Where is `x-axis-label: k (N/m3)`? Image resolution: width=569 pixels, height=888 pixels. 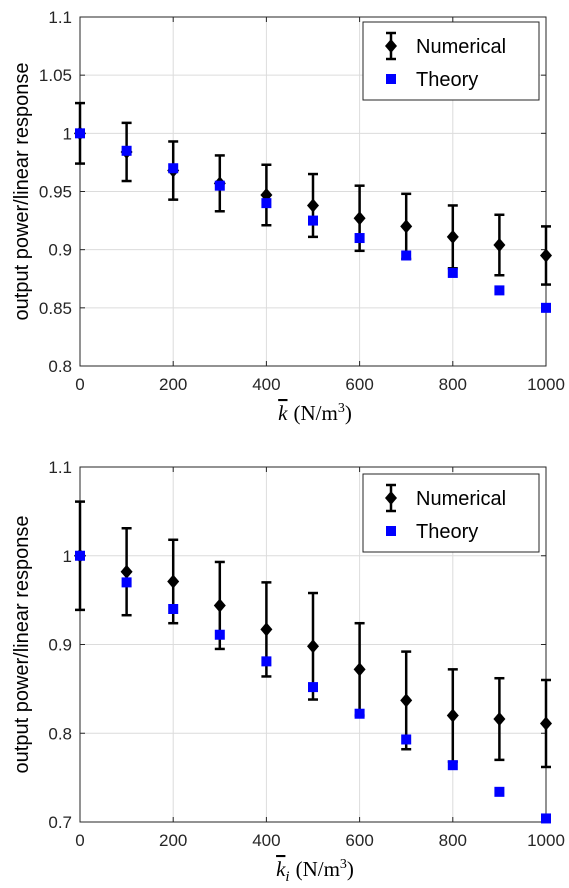
x-axis-label: k (N/m3) is located at coordinates (315, 413).